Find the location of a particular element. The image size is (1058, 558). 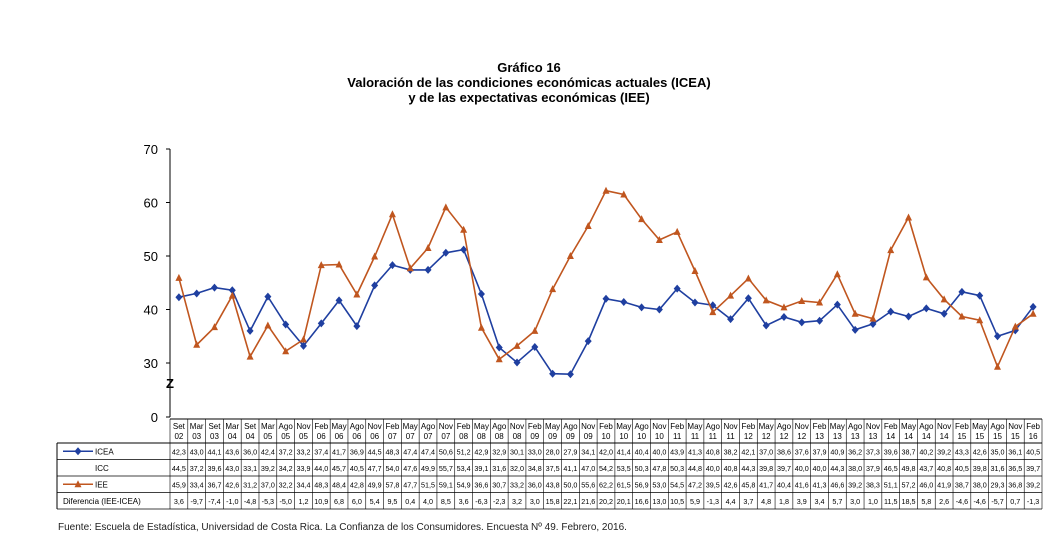

table-cell-value: -2,3 is located at coordinates (499, 501).